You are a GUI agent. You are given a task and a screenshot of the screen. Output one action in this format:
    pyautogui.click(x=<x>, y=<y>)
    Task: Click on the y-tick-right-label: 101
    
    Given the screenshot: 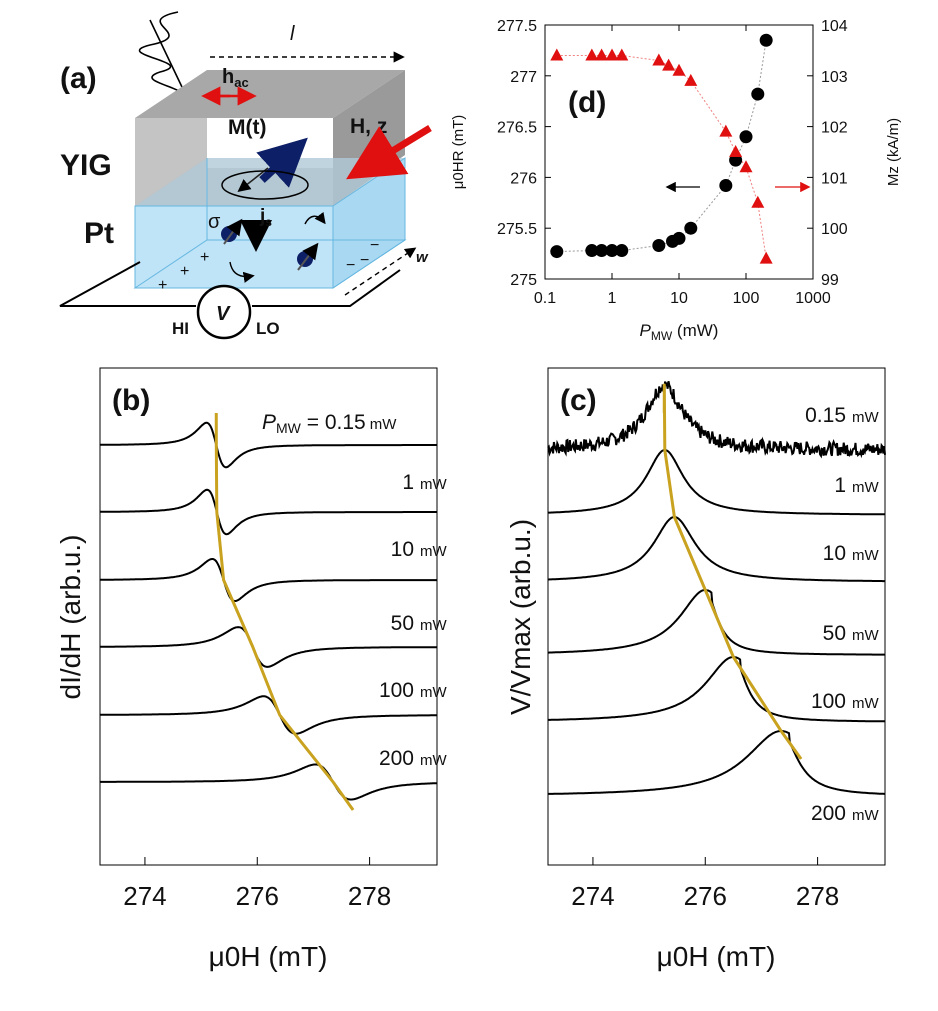 What is the action you would take?
    pyautogui.click(x=834, y=178)
    